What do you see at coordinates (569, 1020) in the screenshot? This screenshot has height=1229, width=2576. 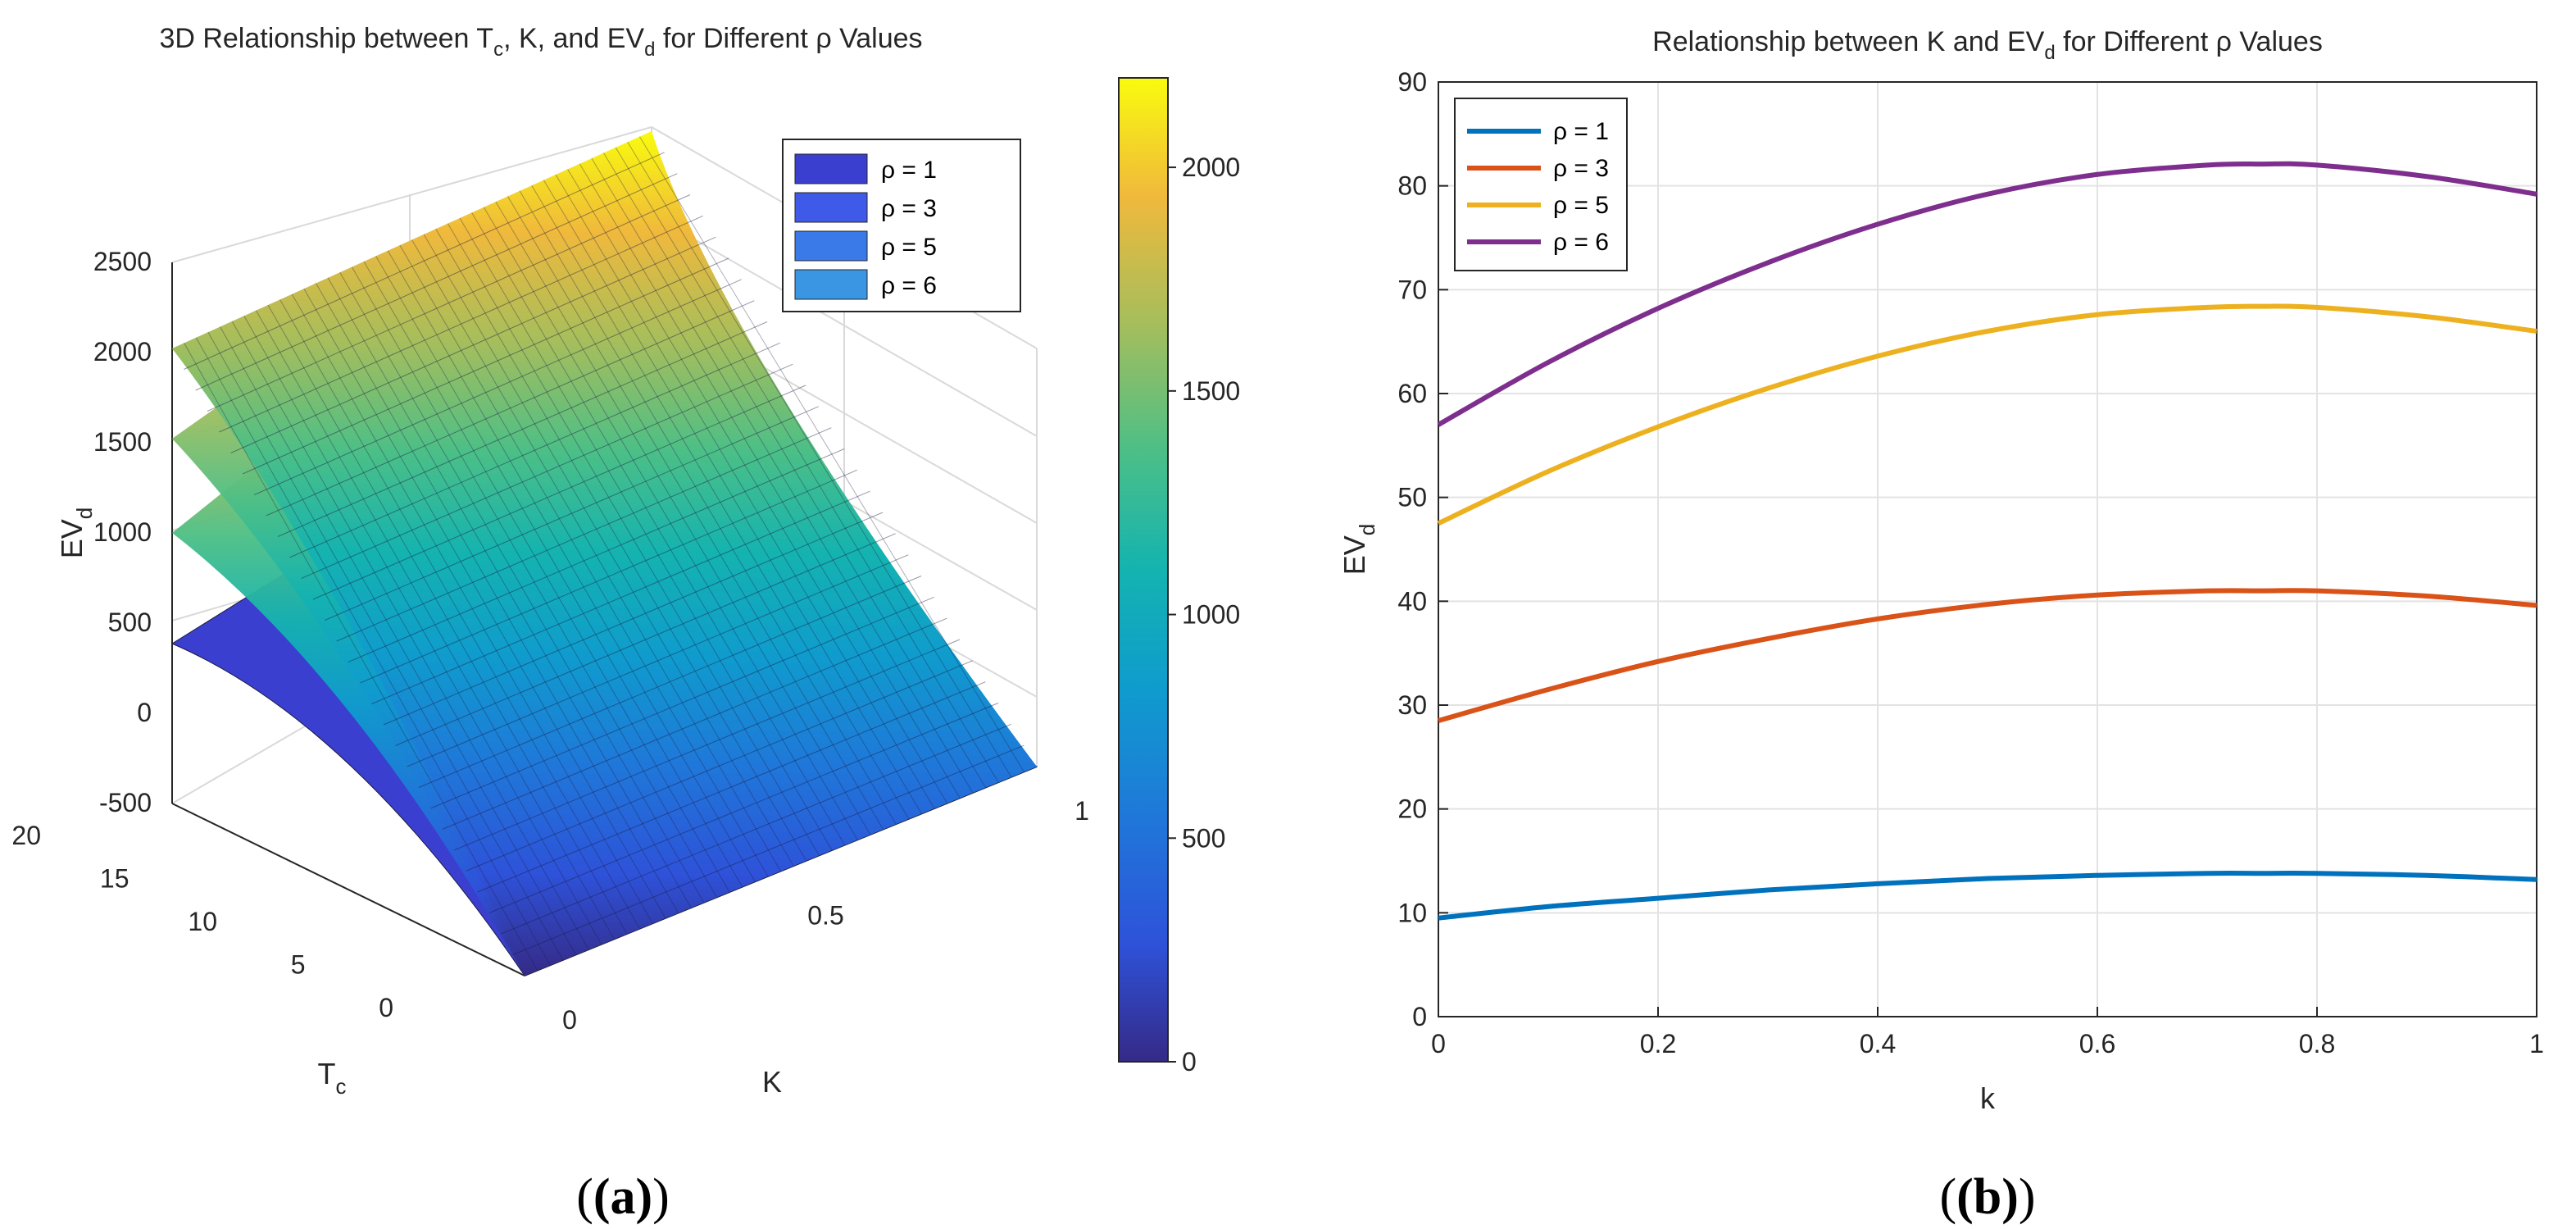 I see `k-tick-label: 0` at bounding box center [569, 1020].